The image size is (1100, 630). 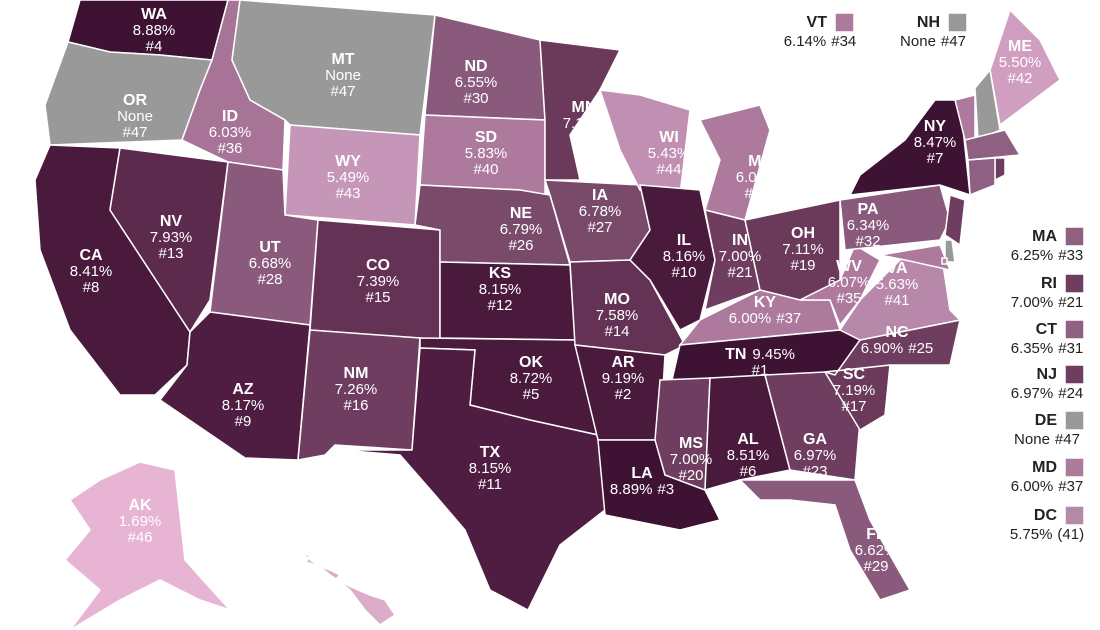 I want to click on state-abbr: NE, so click(x=521, y=213).